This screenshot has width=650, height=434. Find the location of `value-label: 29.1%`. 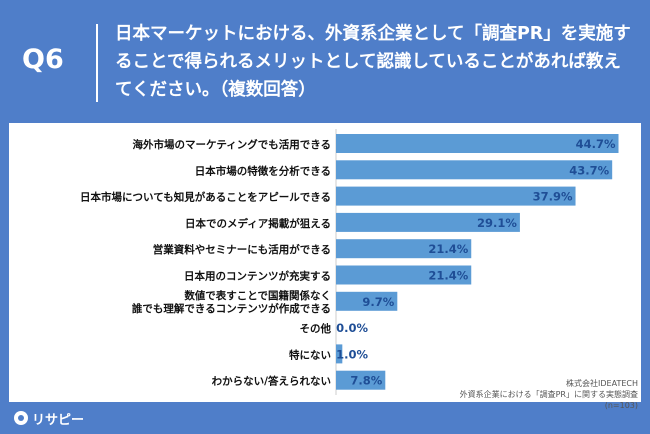

value-label: 29.1% is located at coordinates (497, 223).